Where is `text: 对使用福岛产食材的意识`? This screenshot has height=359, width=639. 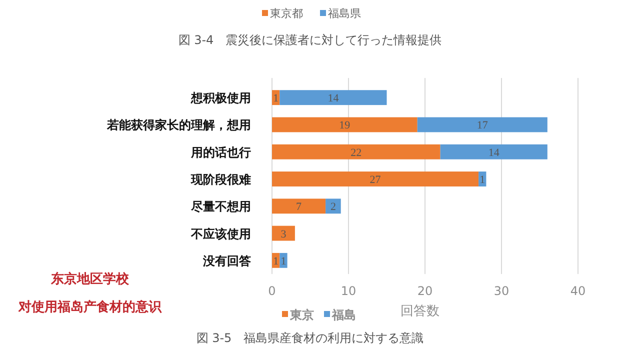 text: 对使用福岛产食材的意识 is located at coordinates (90, 307).